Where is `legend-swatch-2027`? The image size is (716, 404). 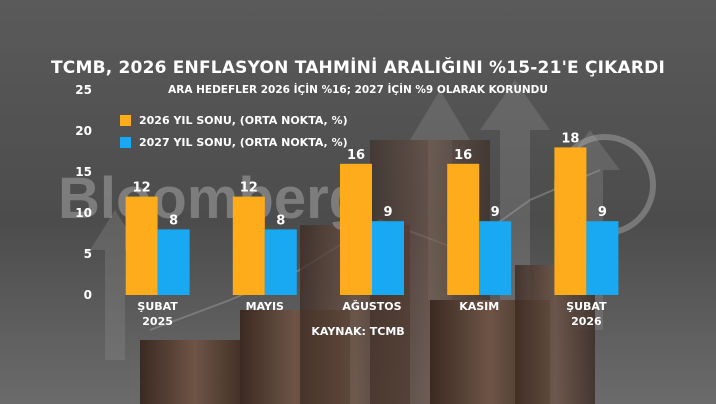 legend-swatch-2027 is located at coordinates (125, 142).